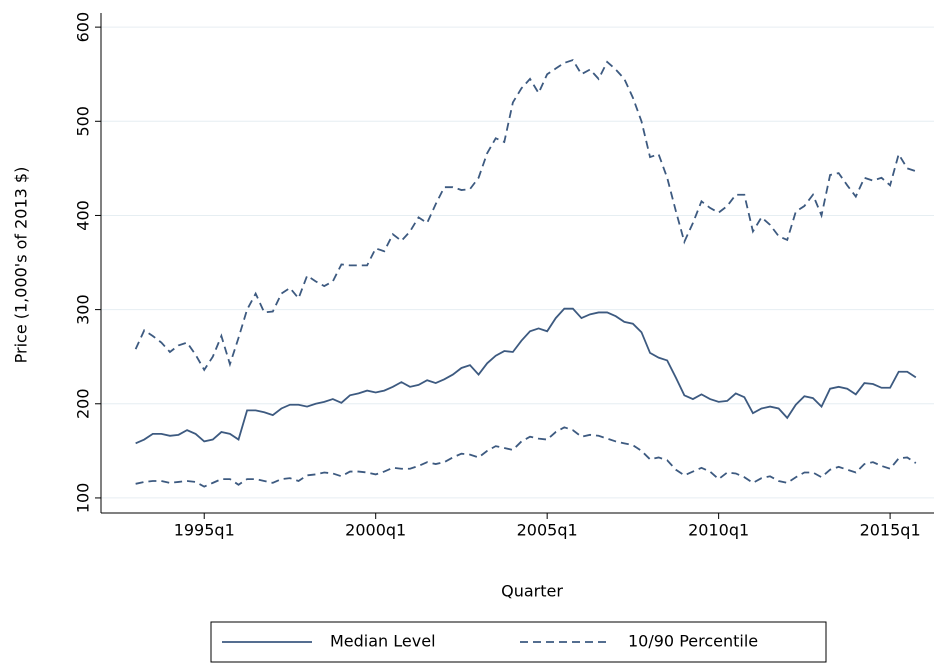 Image resolution: width=939 pixels, height=668 pixels. What do you see at coordinates (375, 530) in the screenshot?
I see `x-tick-label: 2000q1` at bounding box center [375, 530].